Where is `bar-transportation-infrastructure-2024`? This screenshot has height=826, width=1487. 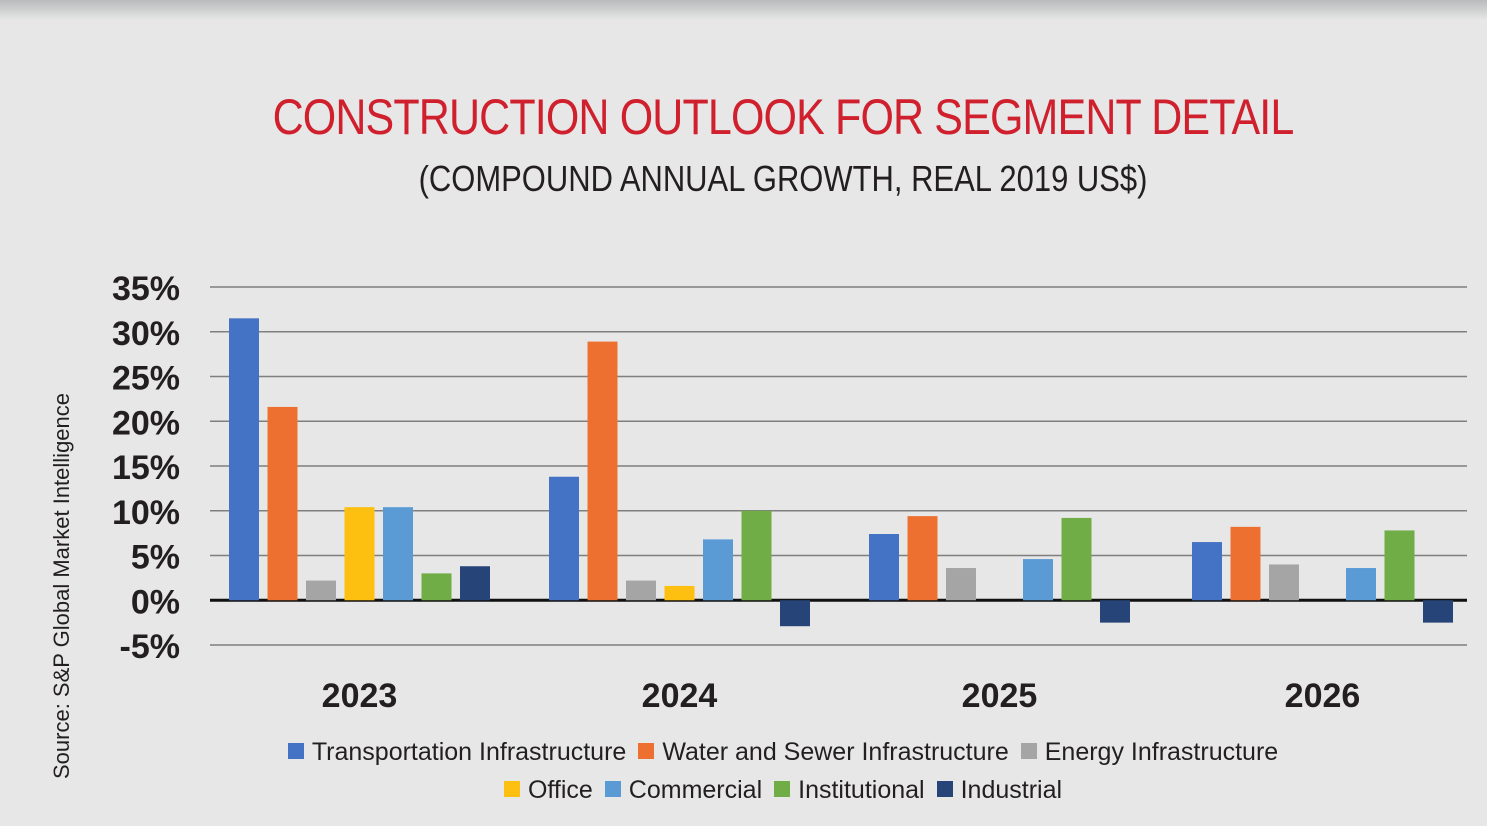
bar-transportation-infrastructure-2024 is located at coordinates (564, 538).